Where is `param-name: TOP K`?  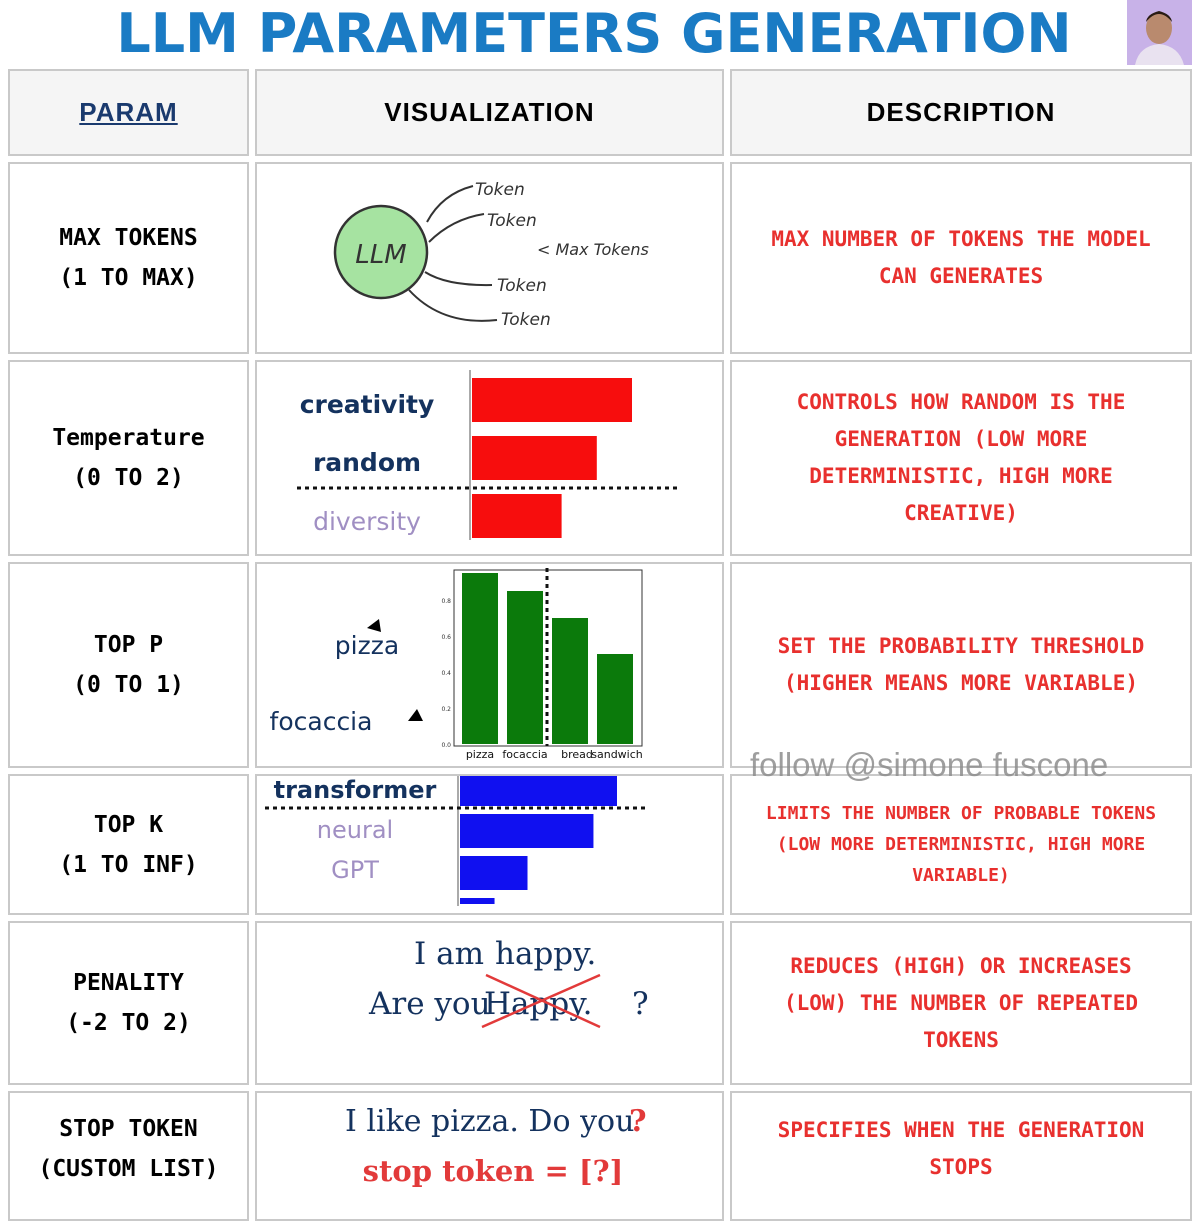 param-name: TOP K is located at coordinates (128, 824).